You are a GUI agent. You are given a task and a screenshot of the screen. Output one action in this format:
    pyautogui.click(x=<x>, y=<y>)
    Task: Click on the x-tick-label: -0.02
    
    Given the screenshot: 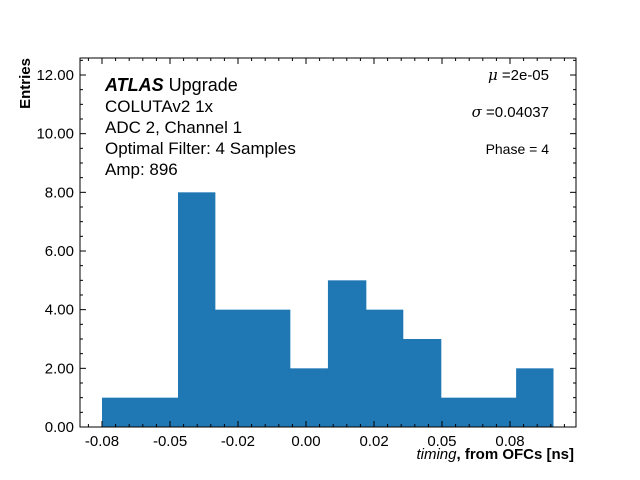 What is the action you would take?
    pyautogui.click(x=238, y=441)
    